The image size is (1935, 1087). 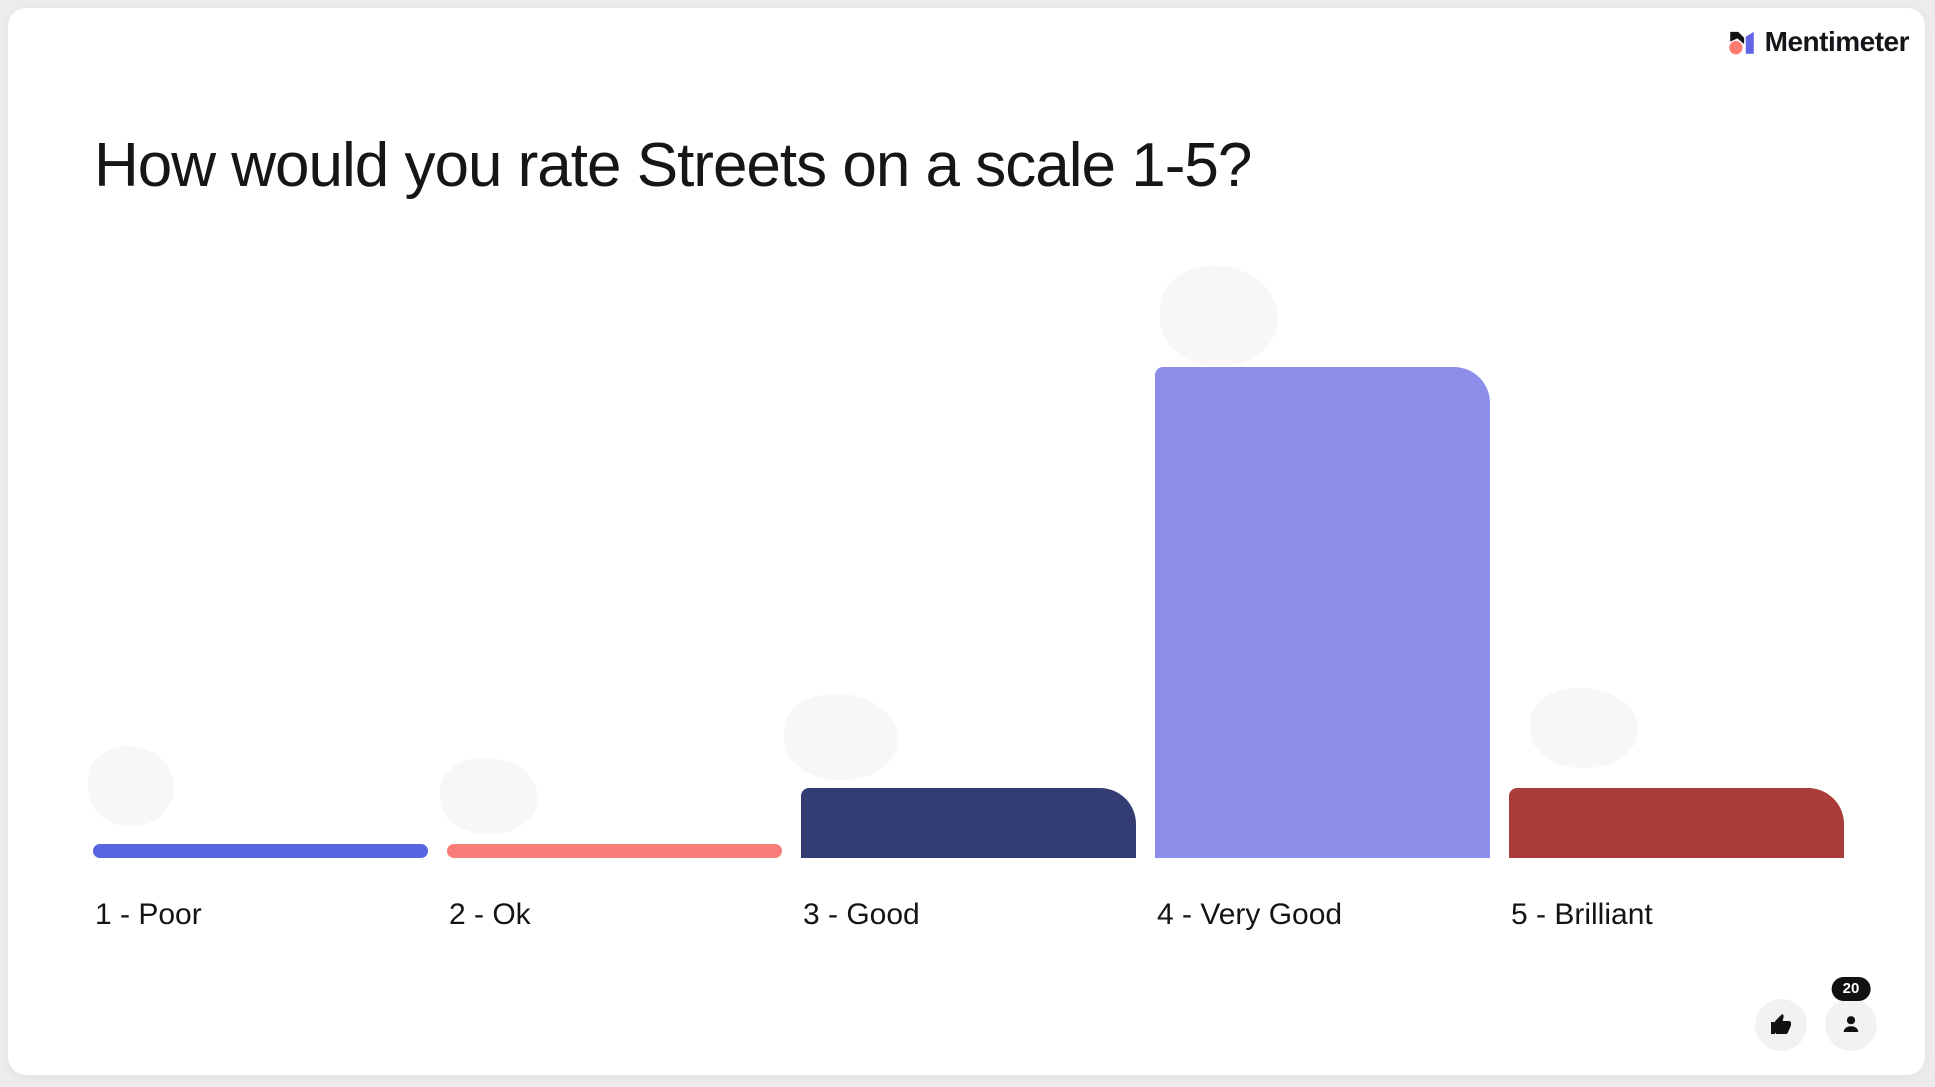 I want to click on mentimeter-logo-icon, so click(x=1741, y=43).